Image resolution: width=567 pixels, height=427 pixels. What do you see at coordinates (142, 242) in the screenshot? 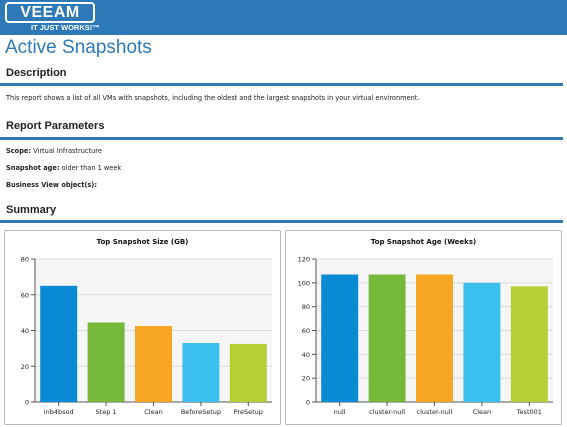
I see `chart-title-size: Top Snapshot Size (GB)` at bounding box center [142, 242].